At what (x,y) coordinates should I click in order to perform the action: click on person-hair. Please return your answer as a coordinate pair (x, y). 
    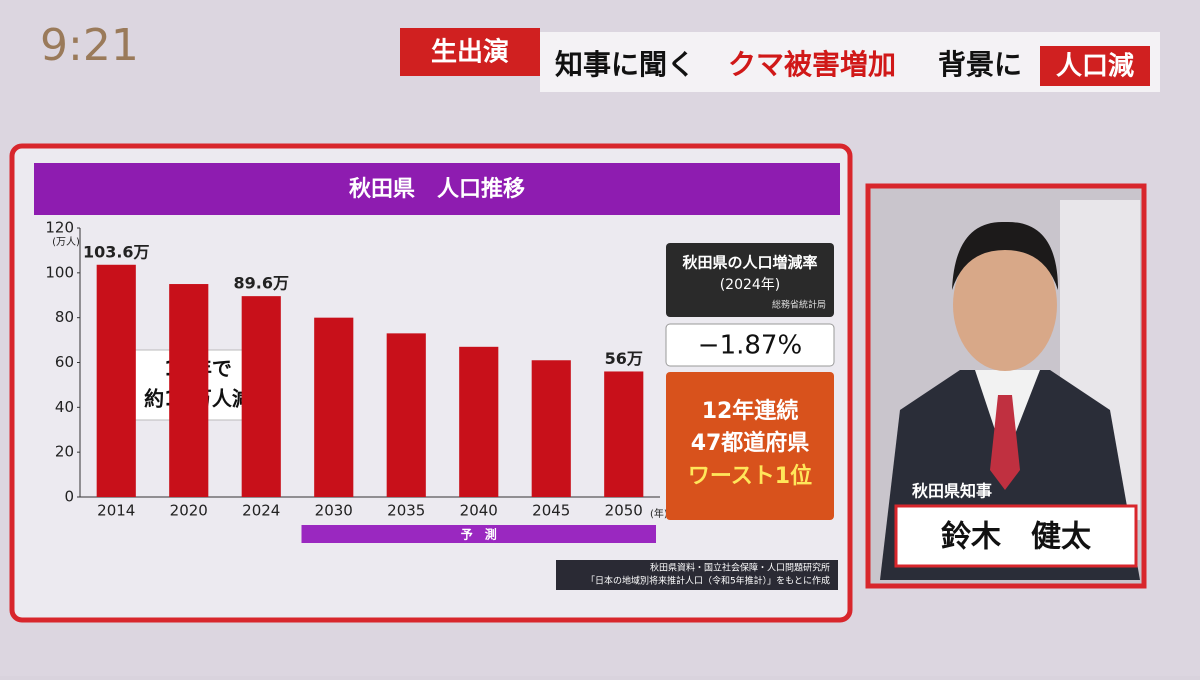
    Looking at the image, I should click on (1005, 255).